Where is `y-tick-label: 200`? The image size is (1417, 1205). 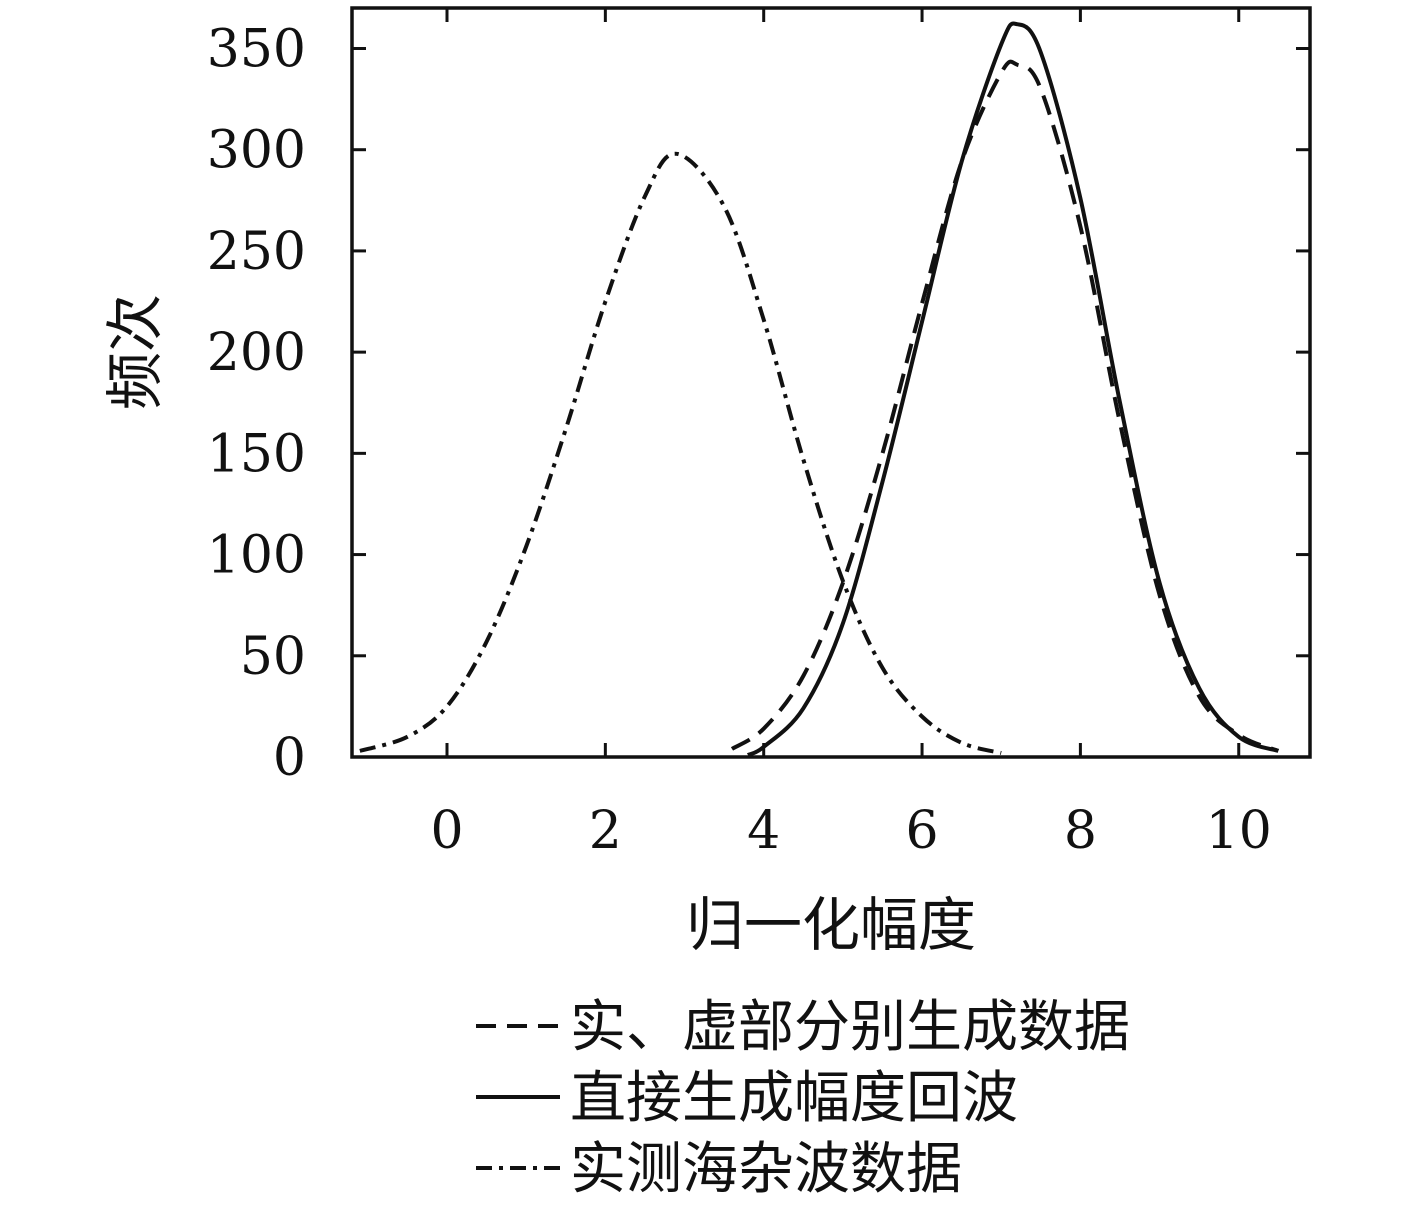 y-tick-label: 200 is located at coordinates (256, 353).